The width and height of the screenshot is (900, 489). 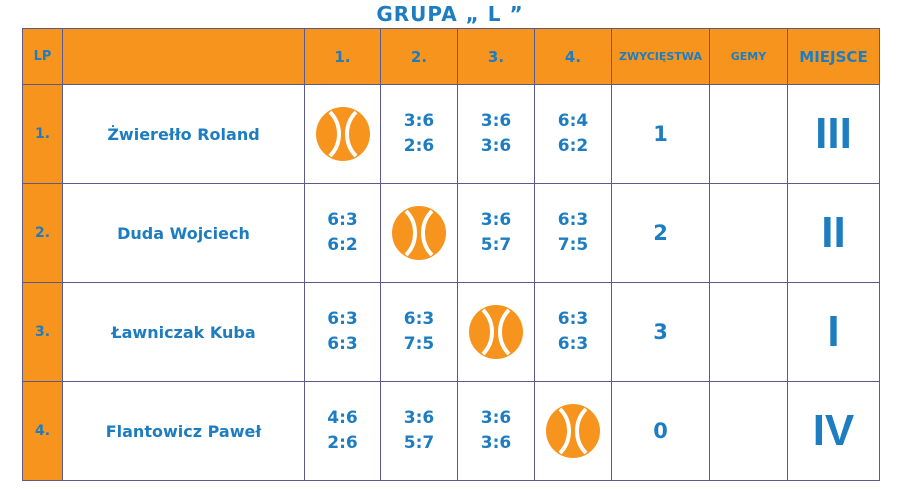 I want to click on score-cell: 3:6 2:6, so click(x=419, y=134).